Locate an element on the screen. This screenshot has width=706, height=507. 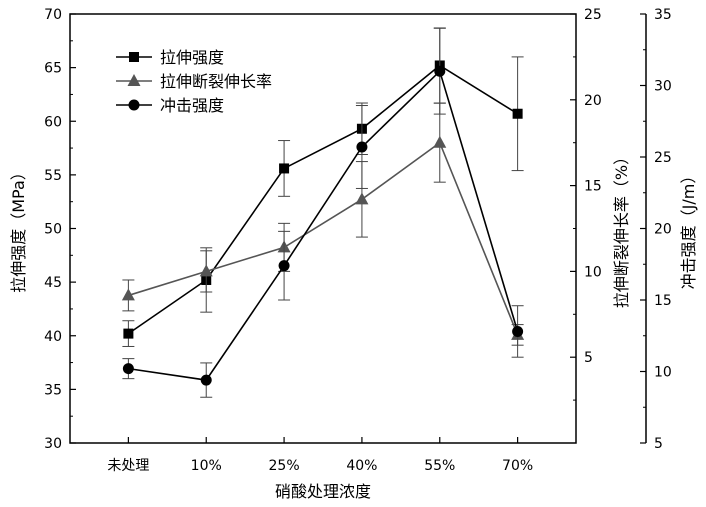
right2-tick-label: 30 is located at coordinates (663, 87).